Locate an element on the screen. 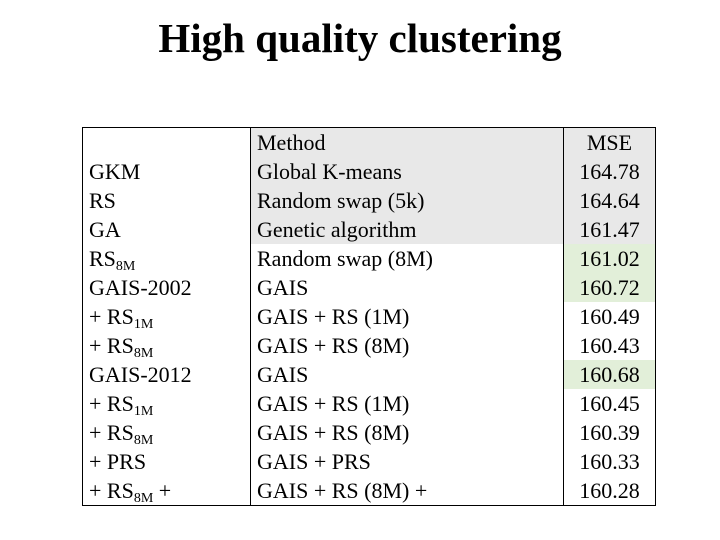  table-row: GA Genetic algorithm 161.47 is located at coordinates (369, 229).